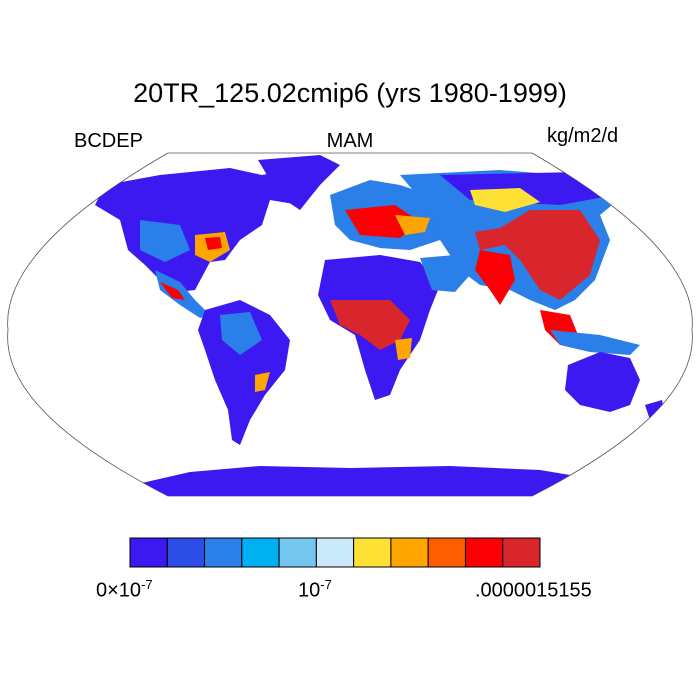 The image size is (700, 700). What do you see at coordinates (124, 589) in the screenshot?
I see `colorbar-tick-min: 0×10⁻⁷` at bounding box center [124, 589].